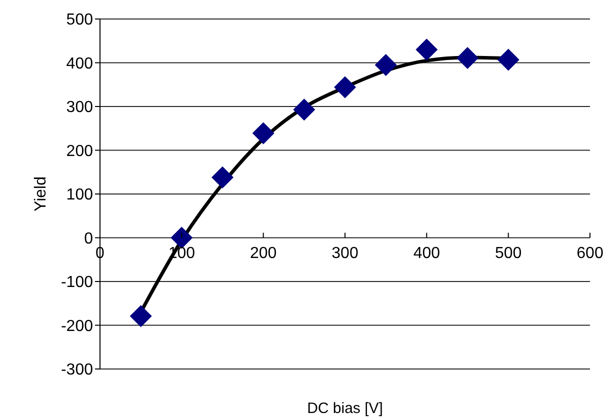  I want to click on y-tick-label: 0, so click(89, 239).